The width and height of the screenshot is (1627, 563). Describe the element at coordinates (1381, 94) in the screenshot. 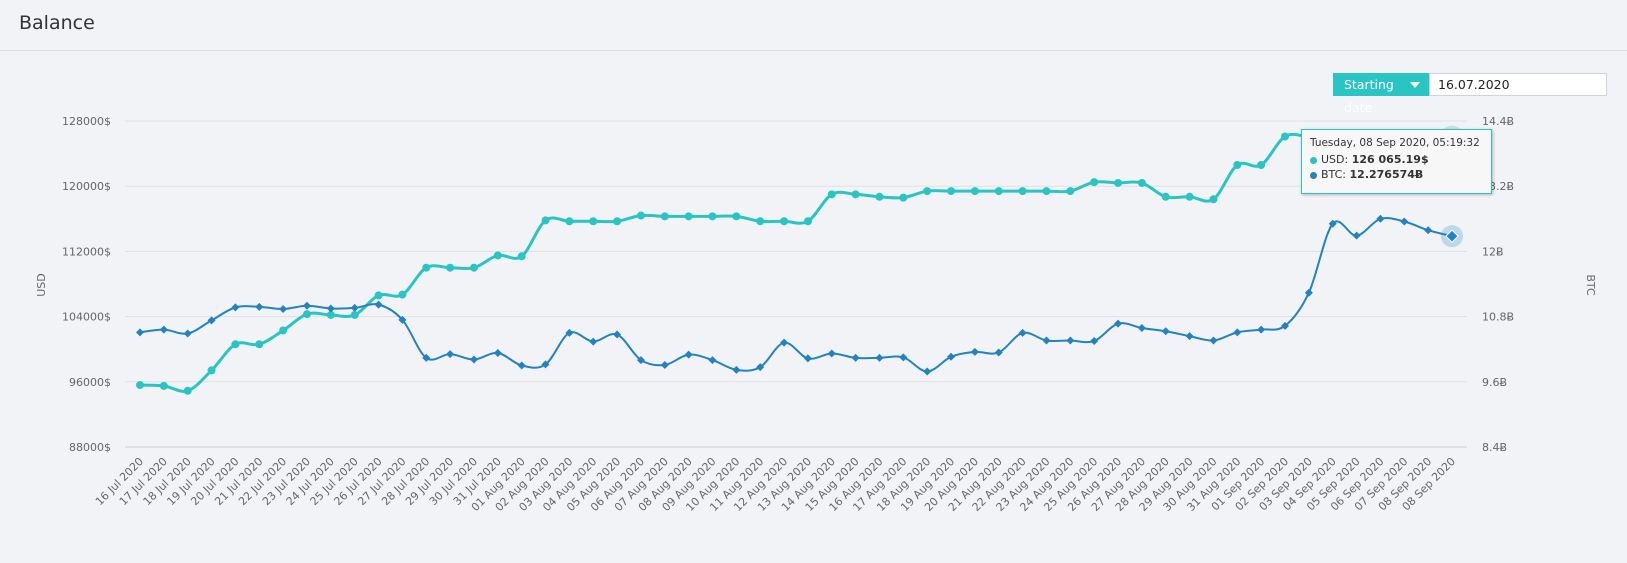

I see `starting-date-button: Starting date` at that location.